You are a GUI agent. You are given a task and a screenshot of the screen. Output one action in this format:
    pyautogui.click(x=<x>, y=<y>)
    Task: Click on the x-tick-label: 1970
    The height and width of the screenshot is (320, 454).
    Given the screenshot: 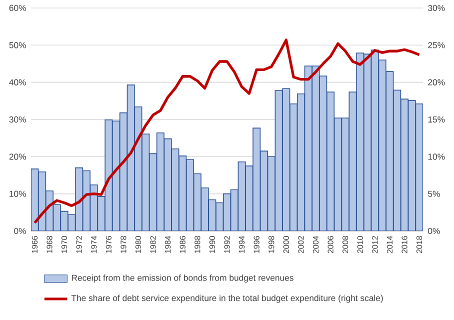 What is the action you would take?
    pyautogui.click(x=64, y=244)
    